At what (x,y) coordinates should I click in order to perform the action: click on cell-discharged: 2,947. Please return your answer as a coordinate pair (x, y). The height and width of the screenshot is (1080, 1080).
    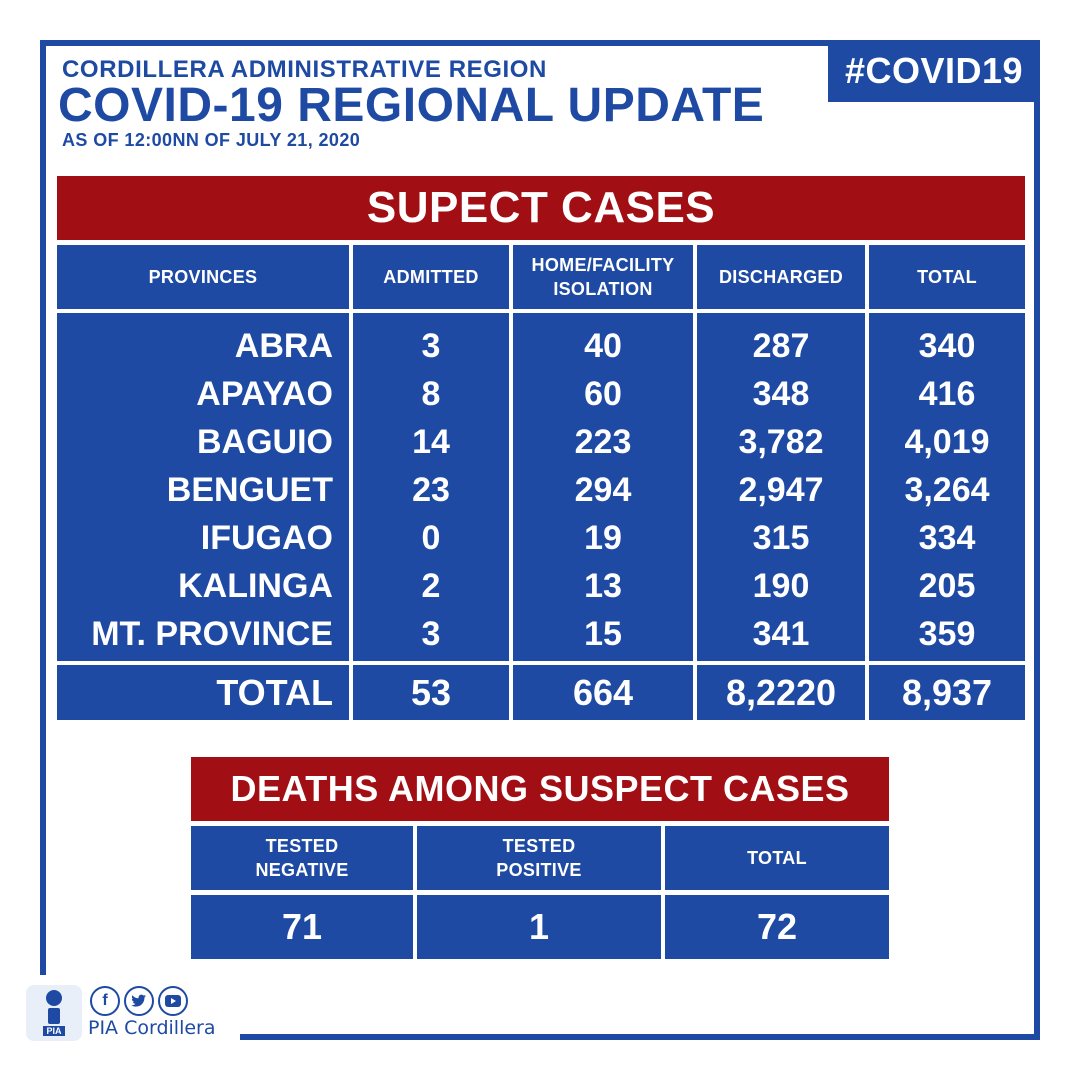
    Looking at the image, I should click on (781, 489).